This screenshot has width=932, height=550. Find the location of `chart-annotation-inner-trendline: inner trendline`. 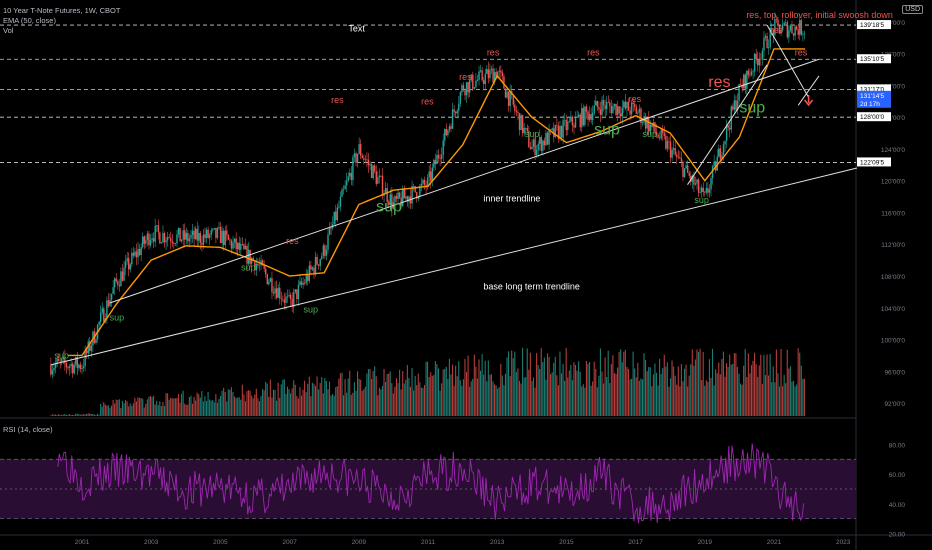

chart-annotation-inner-trendline: inner trendline is located at coordinates (511, 198).